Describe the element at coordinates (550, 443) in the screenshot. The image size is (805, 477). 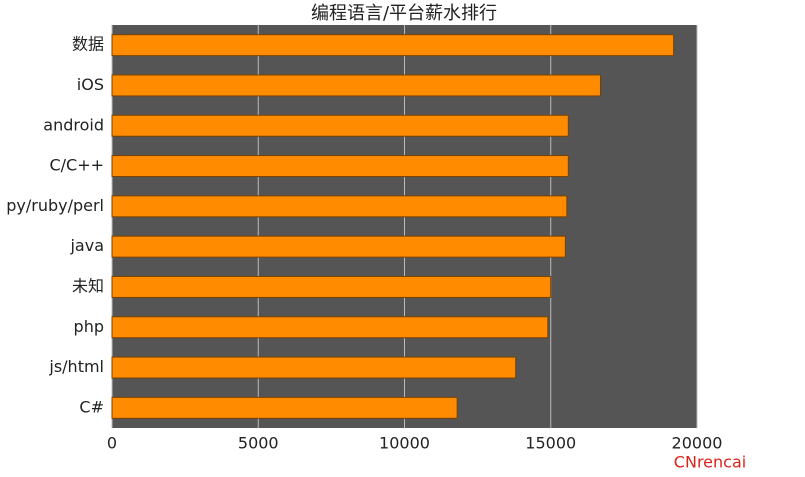
I see `x-tick-label: 15000` at that location.